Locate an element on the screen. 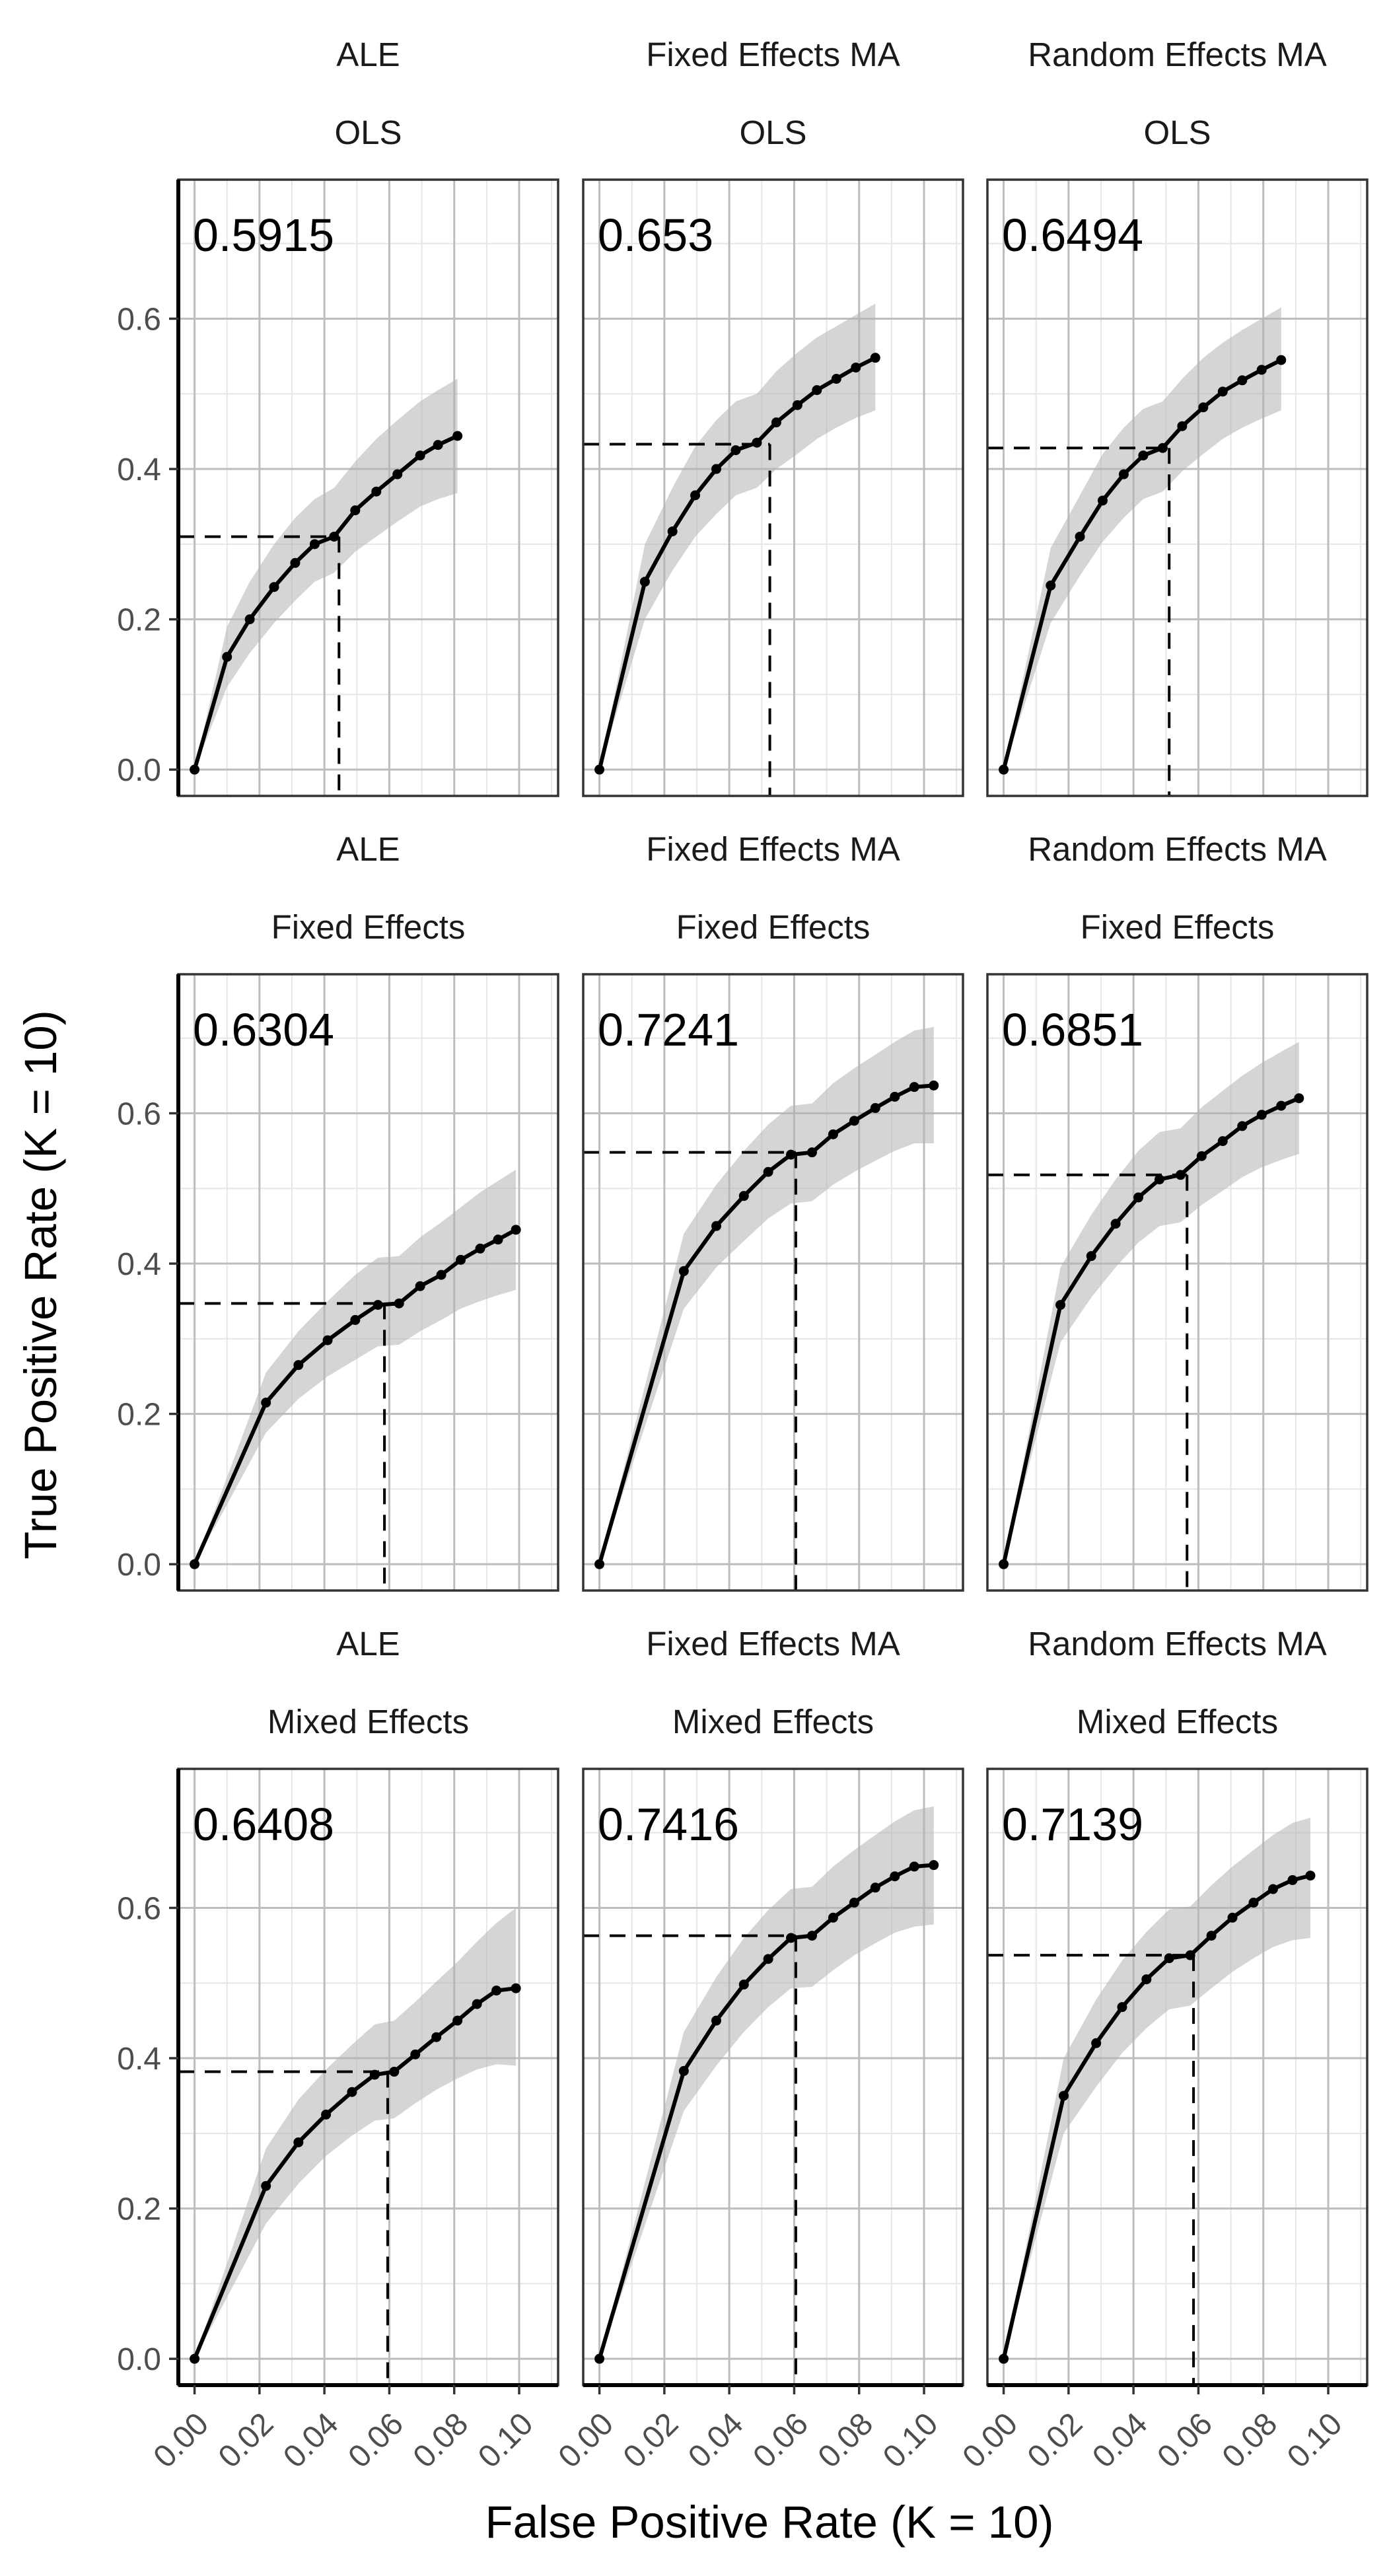 This screenshot has height=2576, width=1387. facet-value-label: 0.7416 is located at coordinates (668, 1824).